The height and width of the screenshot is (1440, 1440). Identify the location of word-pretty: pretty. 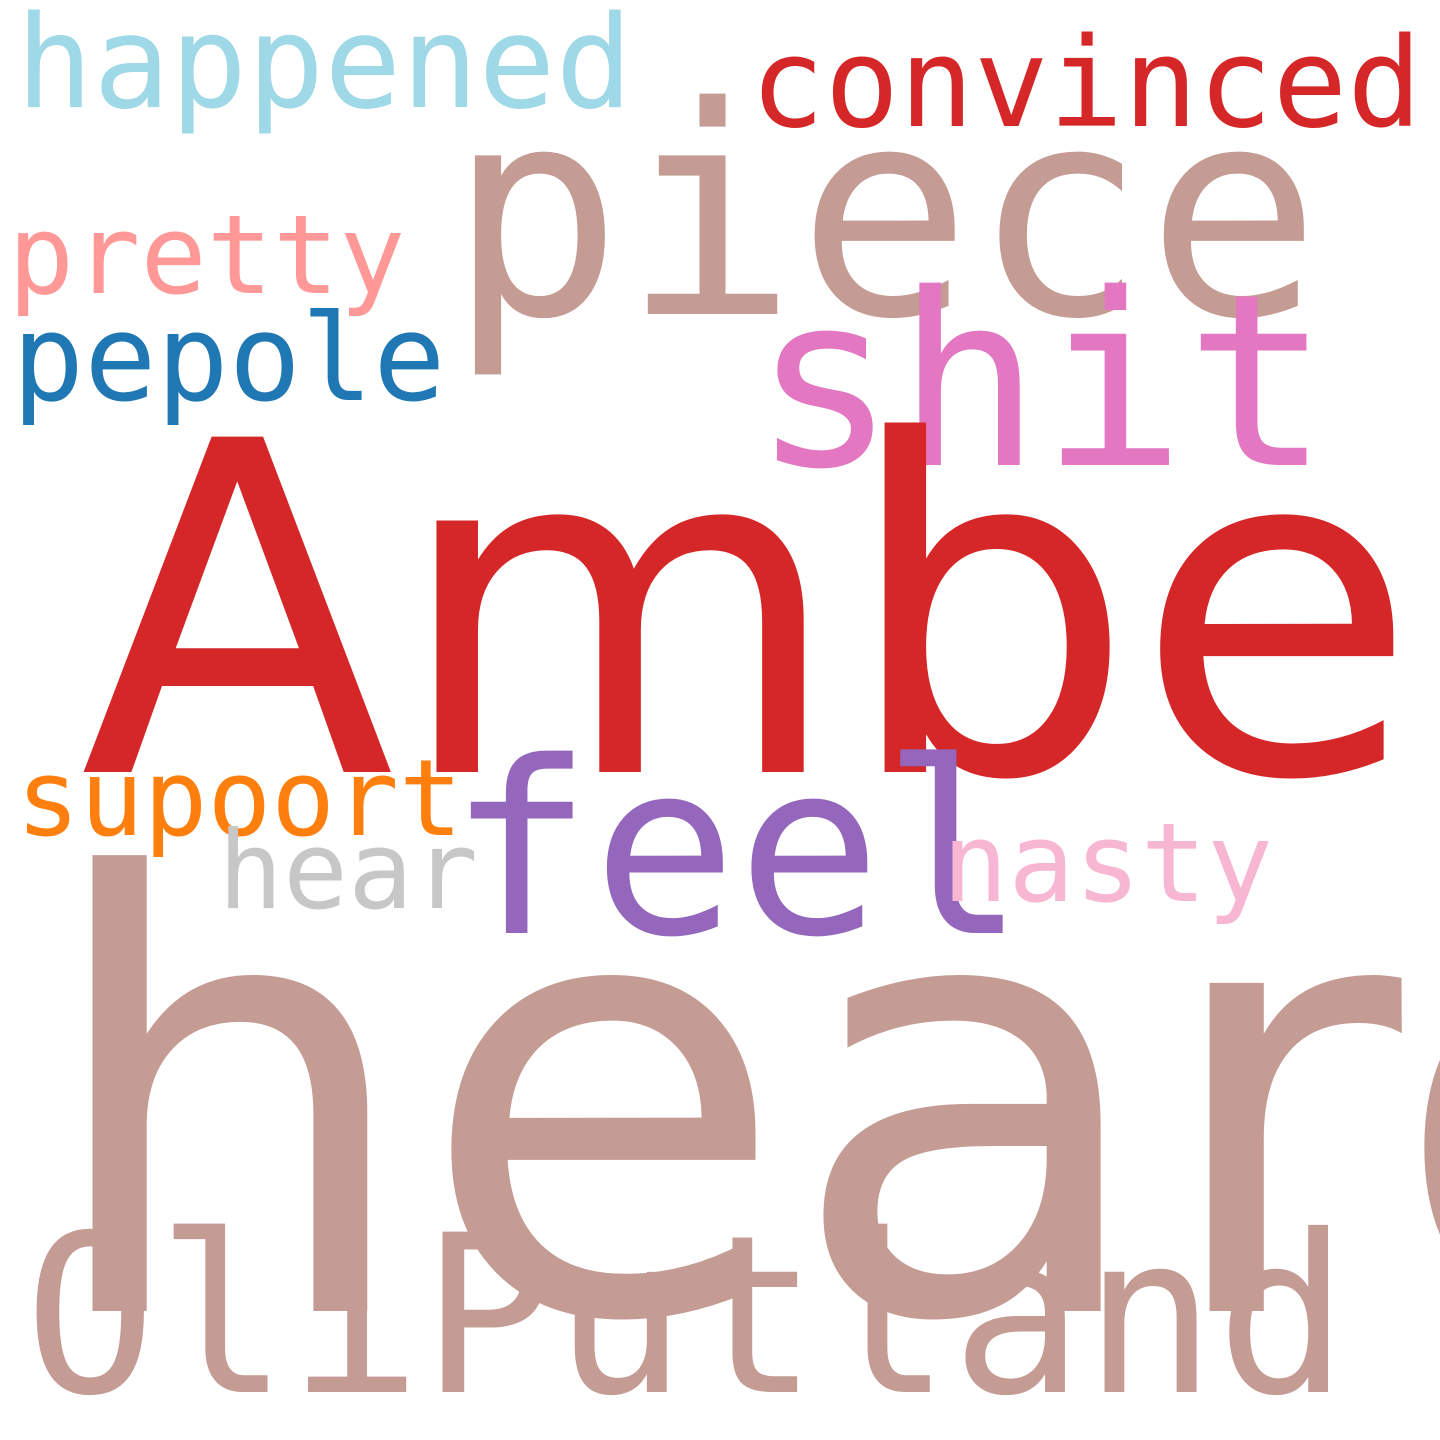
(207, 255).